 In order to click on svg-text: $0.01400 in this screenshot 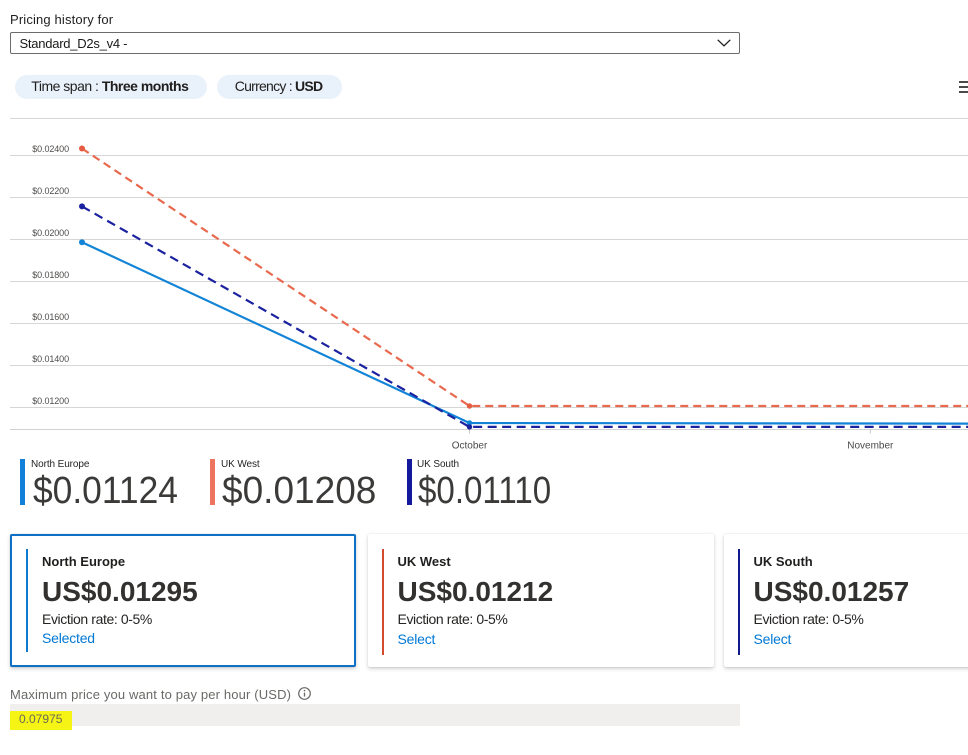, I will do `click(50, 359)`.